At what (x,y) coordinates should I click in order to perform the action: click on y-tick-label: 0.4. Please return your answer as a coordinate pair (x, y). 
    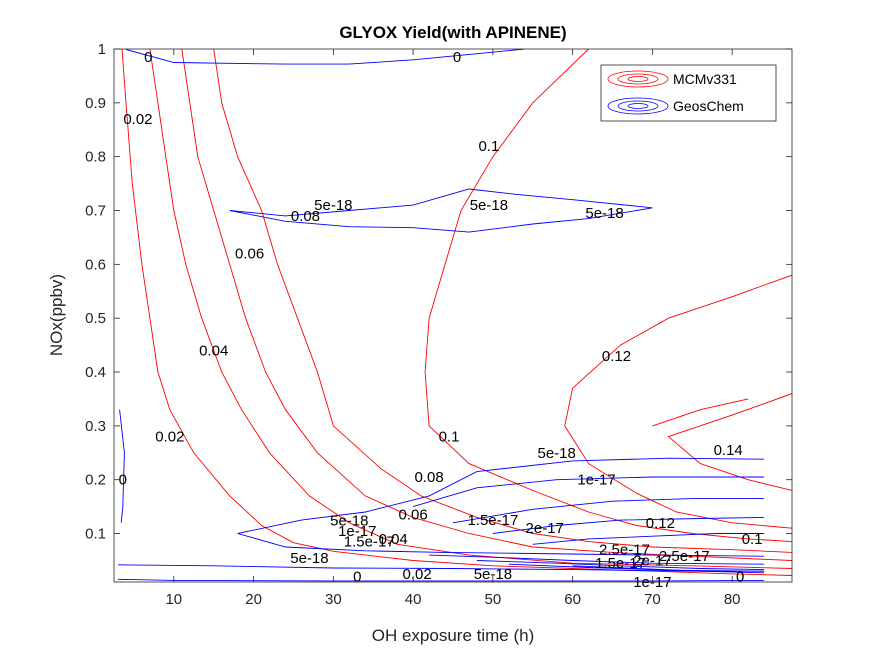
    Looking at the image, I should click on (95, 372).